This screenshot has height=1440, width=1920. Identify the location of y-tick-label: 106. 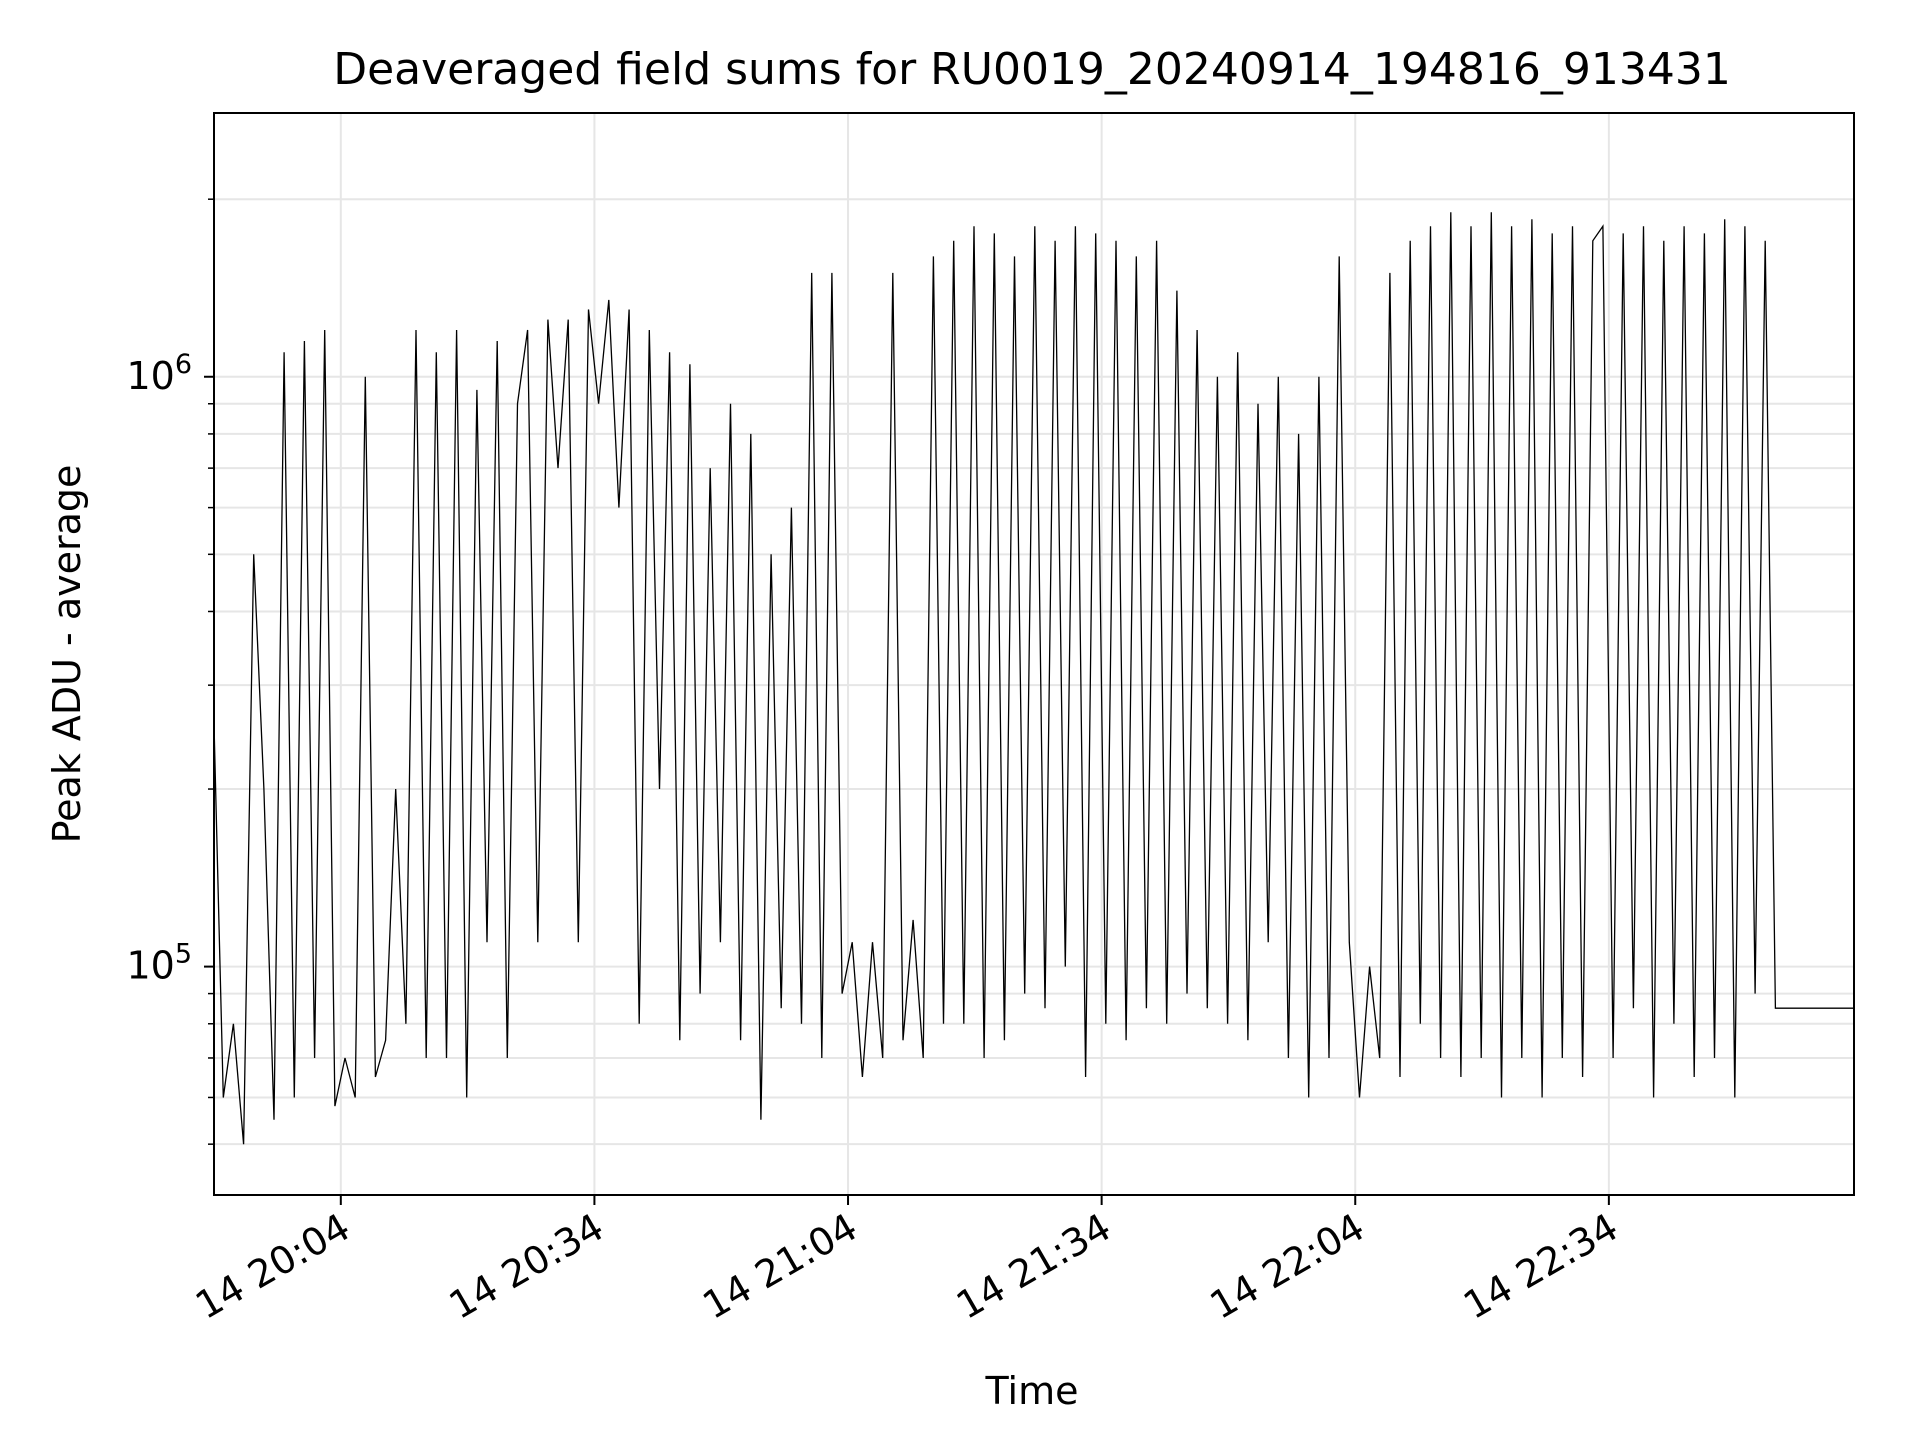
(159, 373).